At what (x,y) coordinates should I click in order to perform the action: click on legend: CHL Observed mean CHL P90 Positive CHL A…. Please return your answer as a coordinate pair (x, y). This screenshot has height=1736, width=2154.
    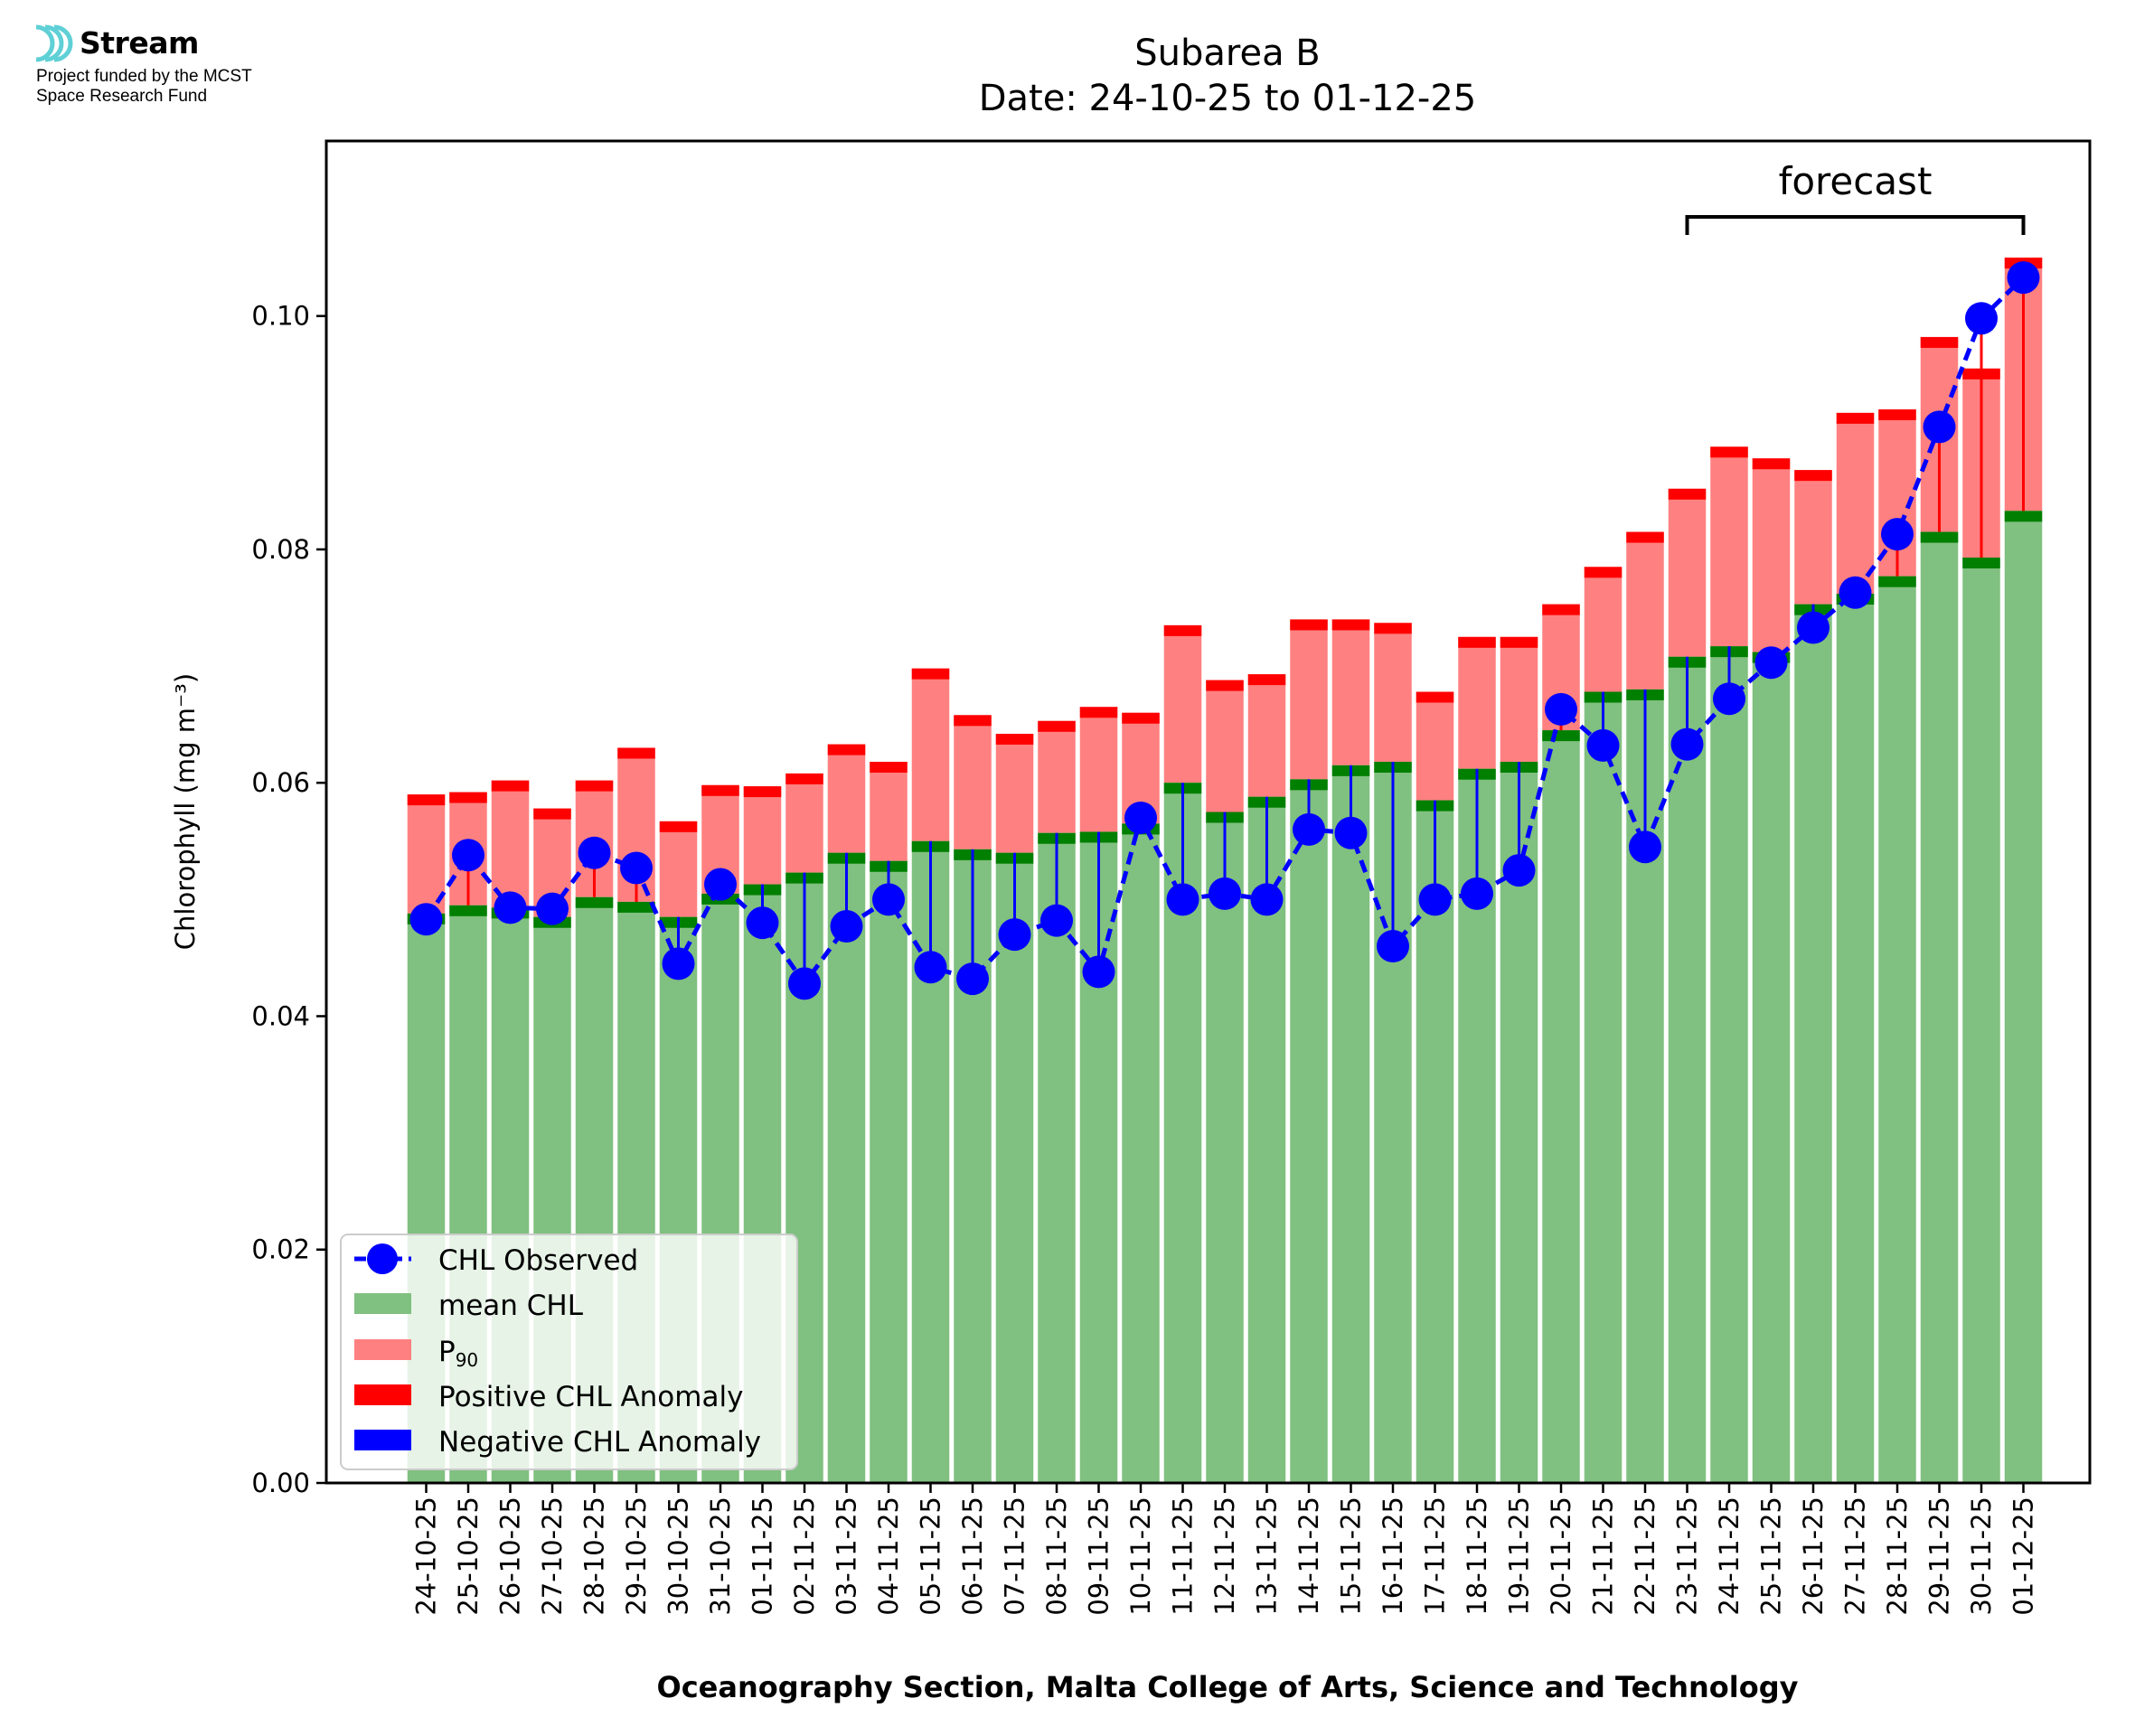
    Looking at the image, I should click on (569, 1352).